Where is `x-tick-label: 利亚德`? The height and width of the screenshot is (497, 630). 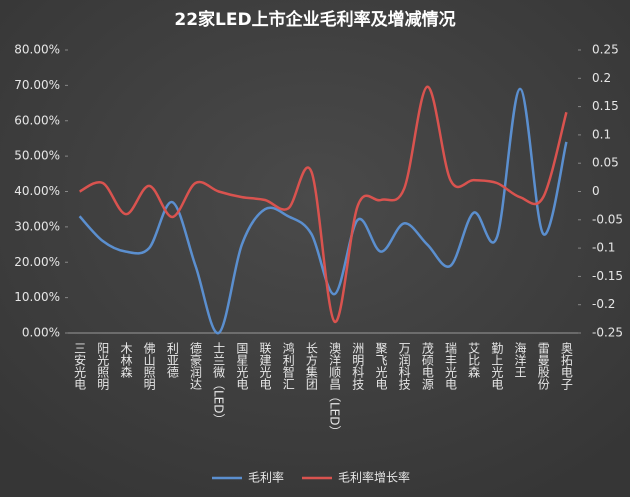
x-tick-label: 利亚德 is located at coordinates (172, 360).